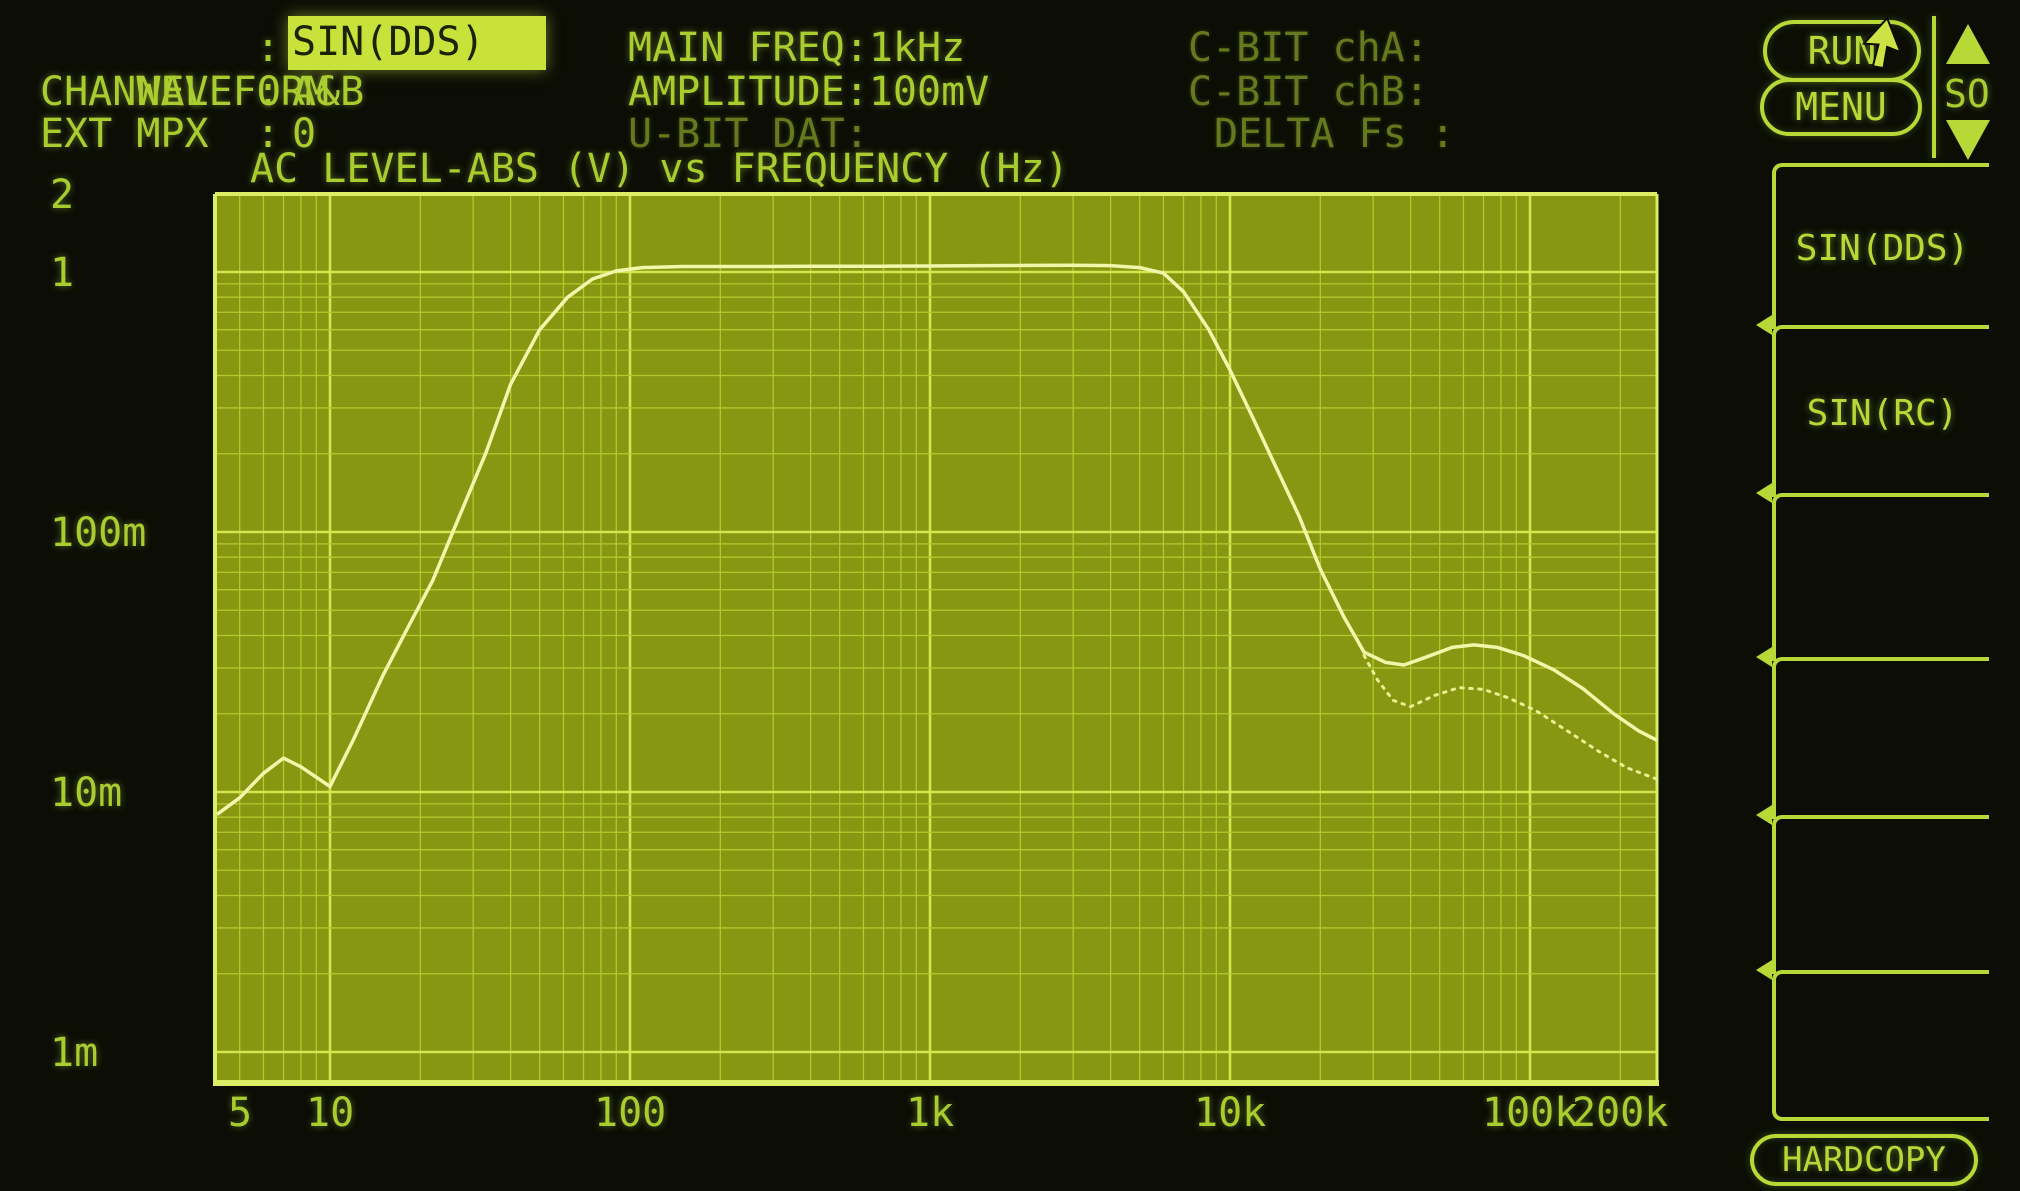  I want to click on ext-mpx-label: EXT MPX, so click(124, 134).